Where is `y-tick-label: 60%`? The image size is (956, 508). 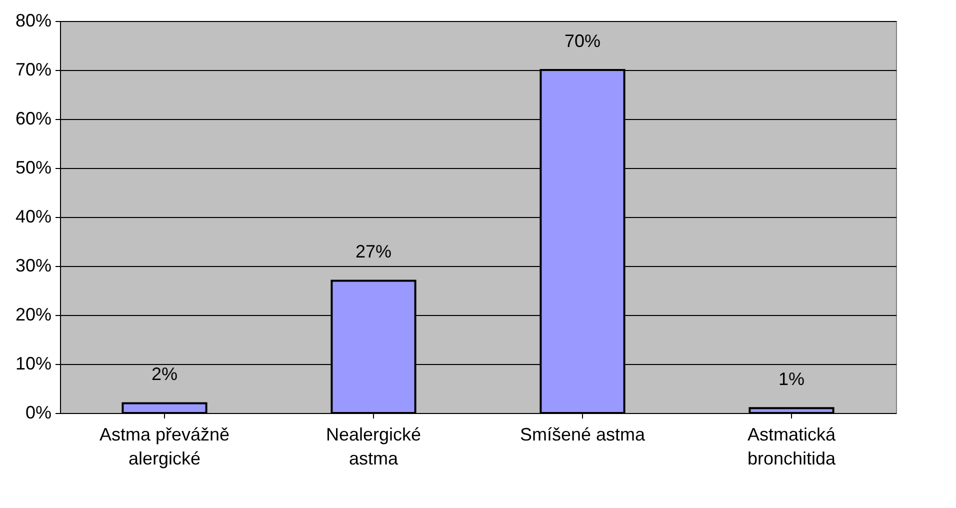
y-tick-label: 60% is located at coordinates (33, 118).